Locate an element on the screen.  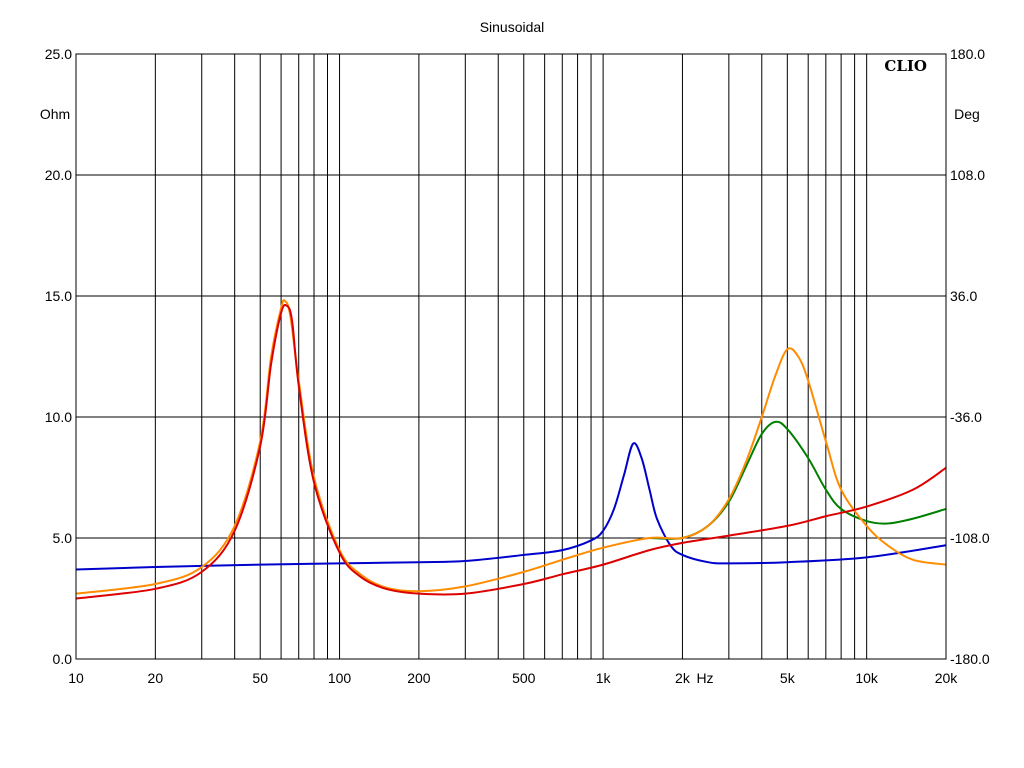
x-tick-label: 20k is located at coordinates (947, 678).